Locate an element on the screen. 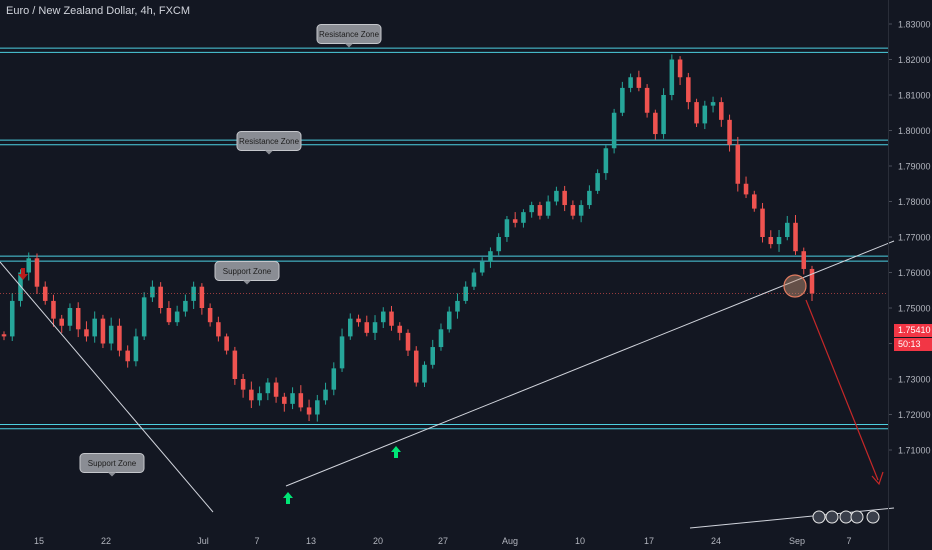 Image resolution: width=932 pixels, height=550 pixels. y-tick-label: 1.79000 is located at coordinates (914, 167).